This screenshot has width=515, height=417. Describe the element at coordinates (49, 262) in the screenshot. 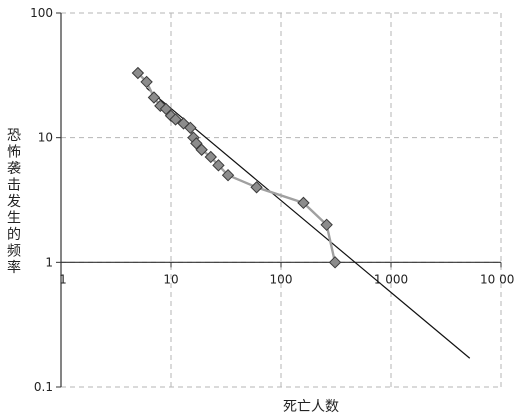

I see `y-tick-label: 1` at that location.